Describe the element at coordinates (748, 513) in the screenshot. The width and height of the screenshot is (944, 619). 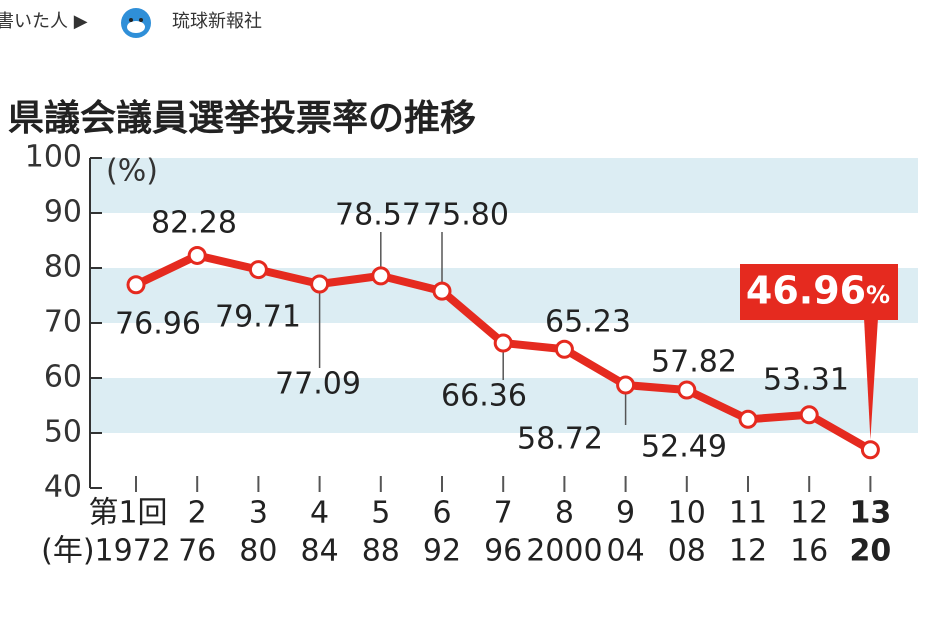
I see `x-tick-label: 11` at that location.